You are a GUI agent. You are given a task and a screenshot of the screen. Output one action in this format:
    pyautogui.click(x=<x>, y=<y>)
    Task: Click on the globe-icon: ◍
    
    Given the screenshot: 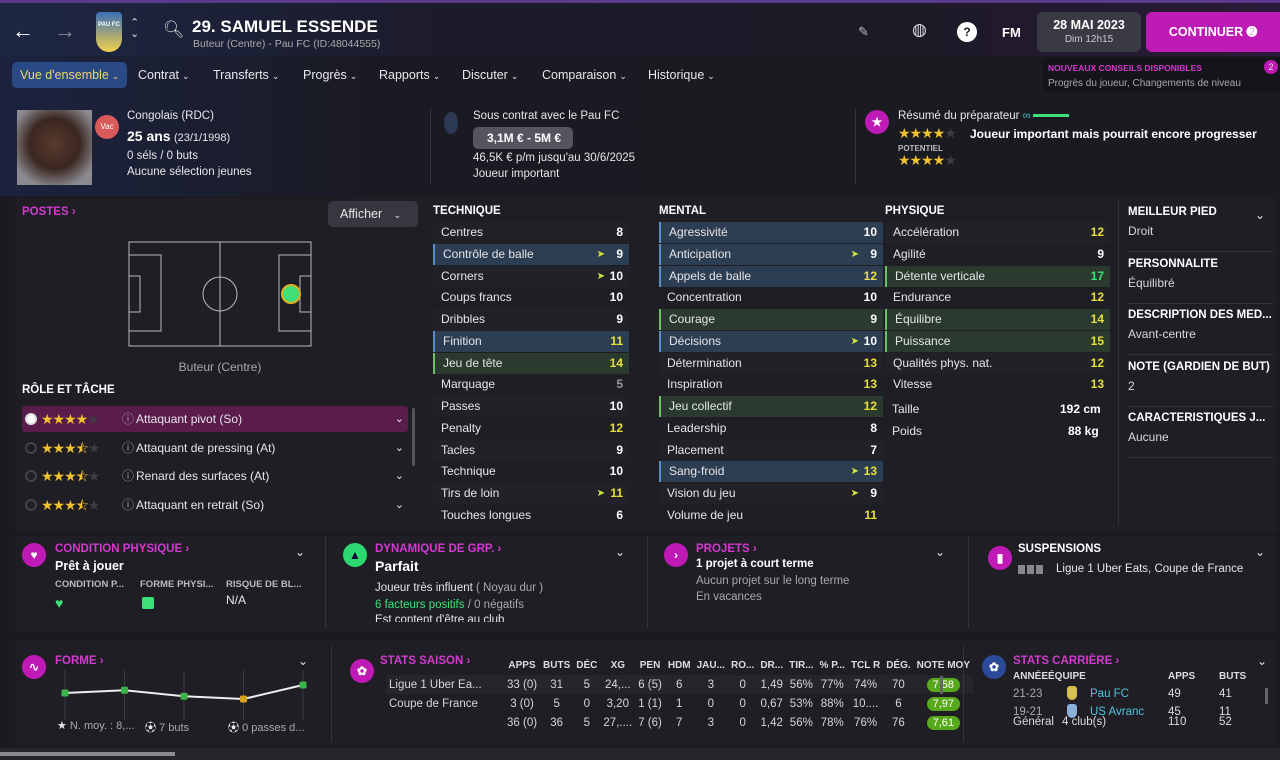 What is the action you would take?
    pyautogui.click(x=919, y=29)
    